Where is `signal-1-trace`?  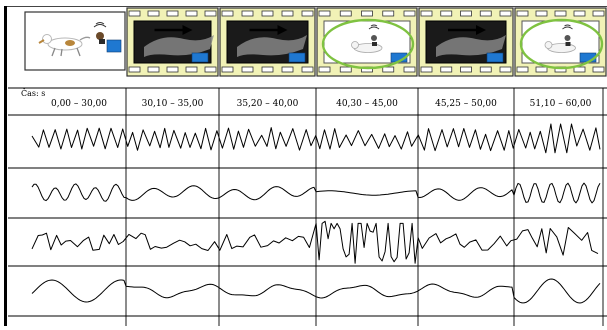
signal-1-trace is located at coordinates (316, 138).